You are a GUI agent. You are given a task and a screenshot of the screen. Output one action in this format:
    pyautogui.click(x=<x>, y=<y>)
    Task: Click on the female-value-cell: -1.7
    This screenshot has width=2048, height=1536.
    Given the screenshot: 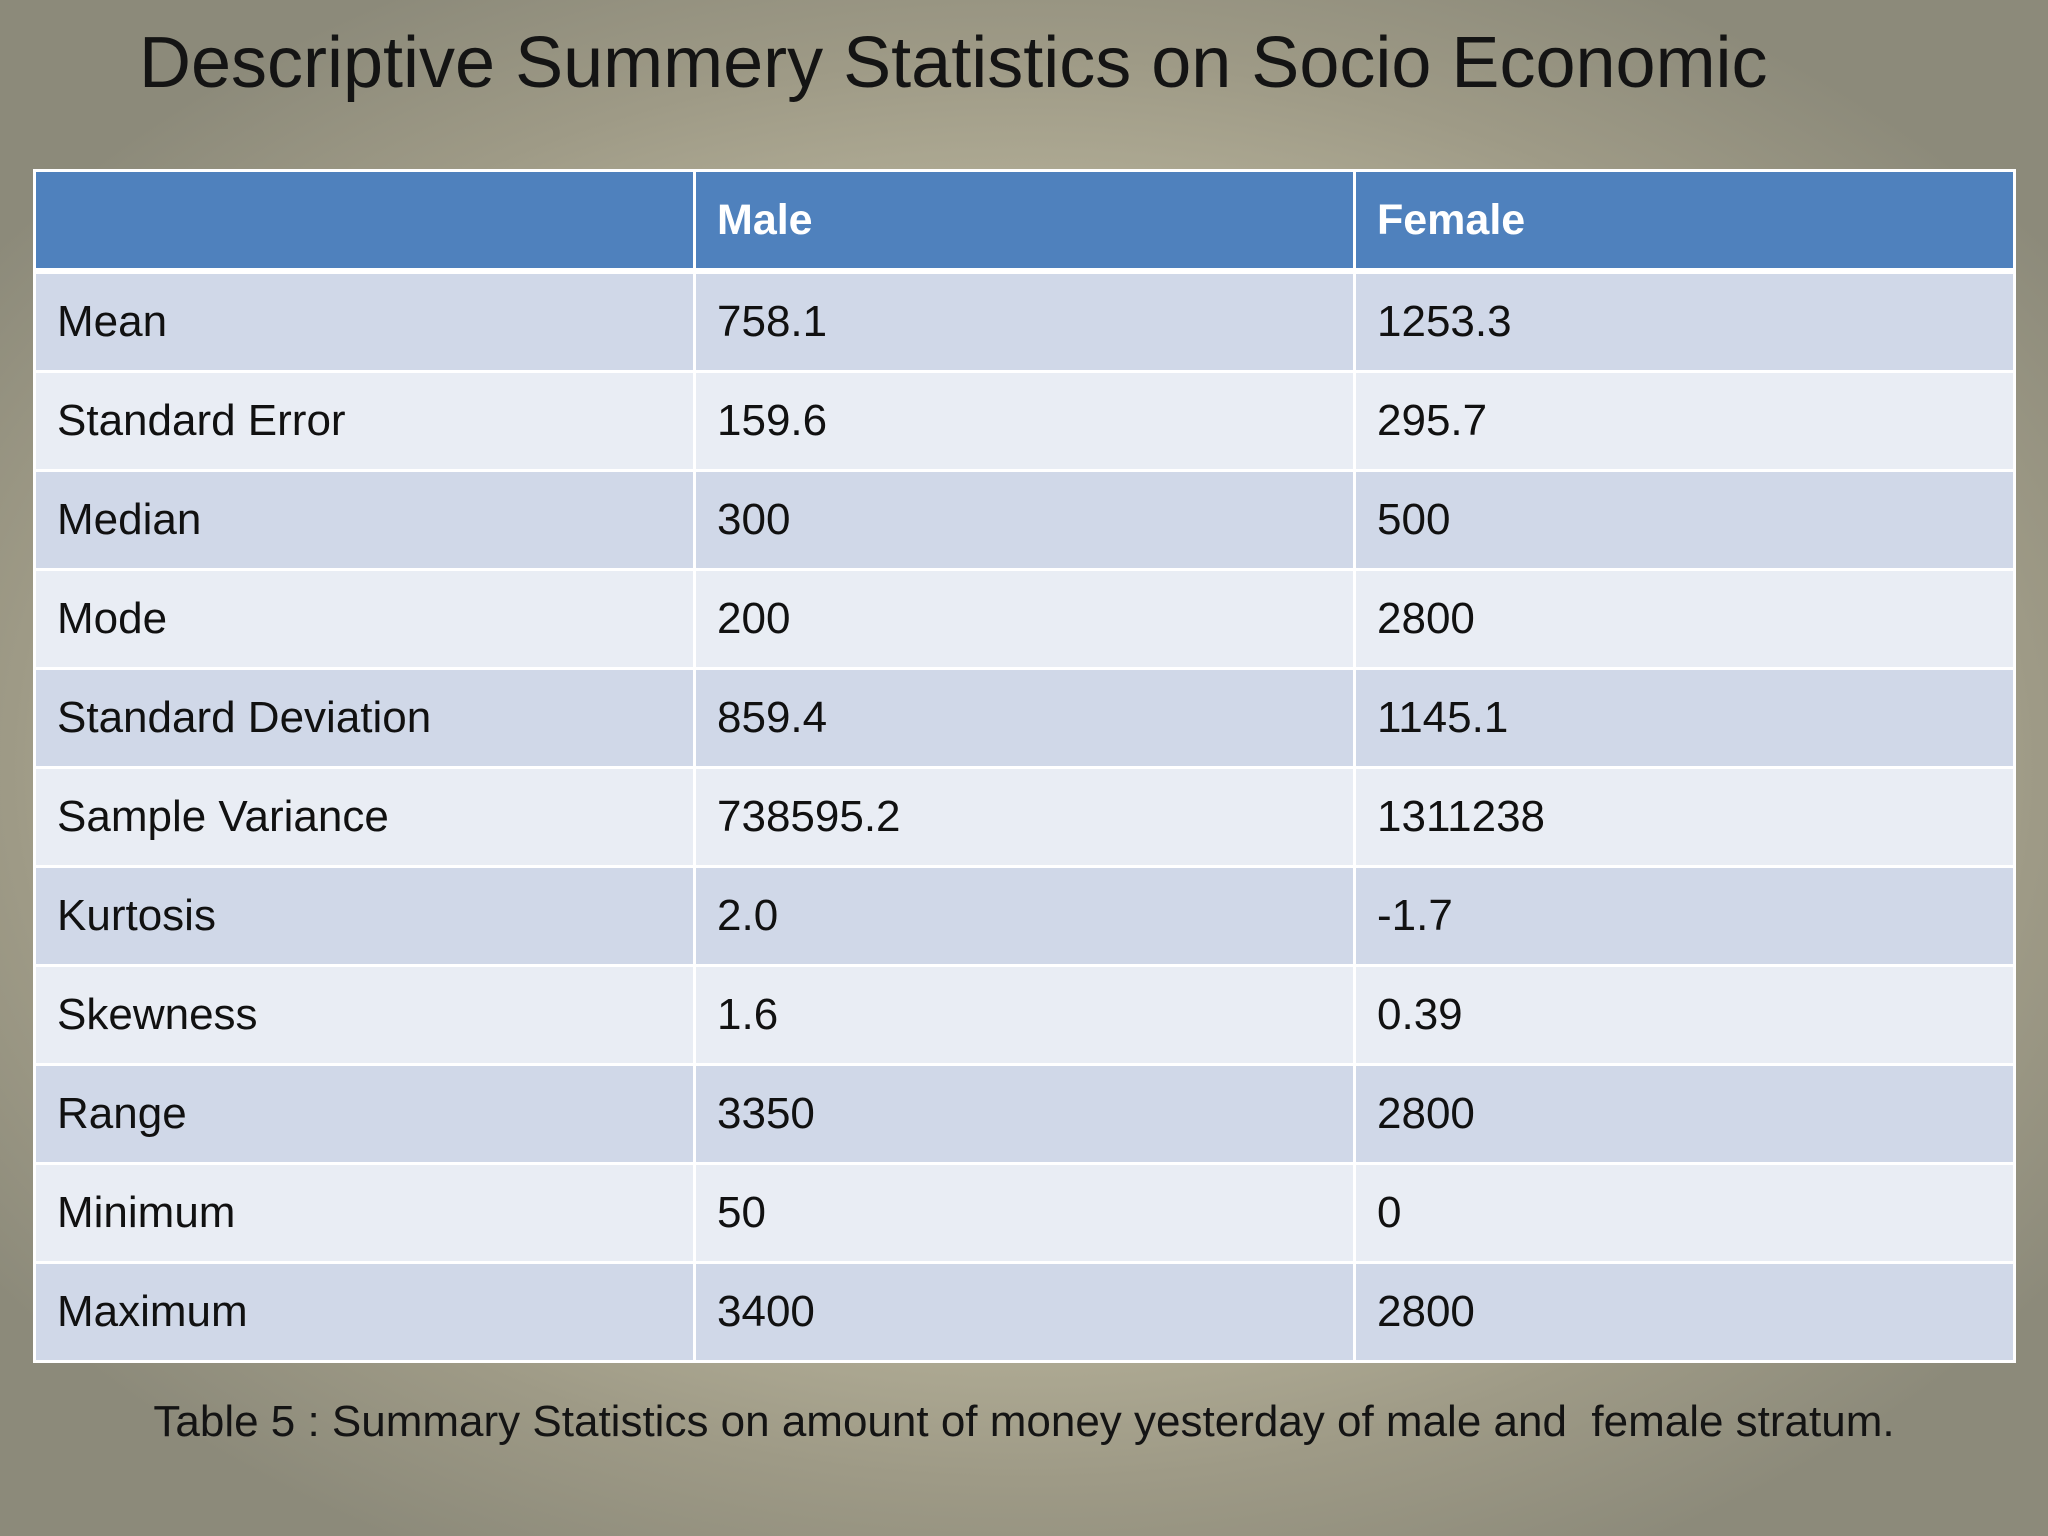 What is the action you would take?
    pyautogui.click(x=1684, y=916)
    